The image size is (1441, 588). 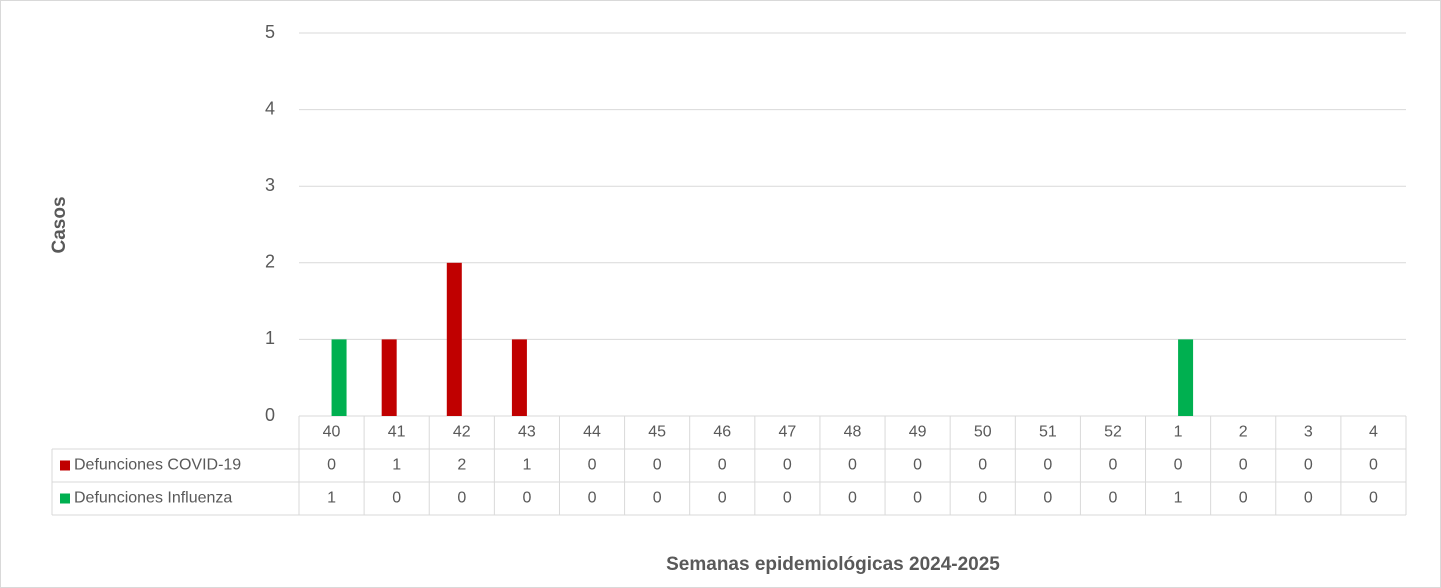 What do you see at coordinates (270, 32) in the screenshot?
I see `y-tick-label: 5` at bounding box center [270, 32].